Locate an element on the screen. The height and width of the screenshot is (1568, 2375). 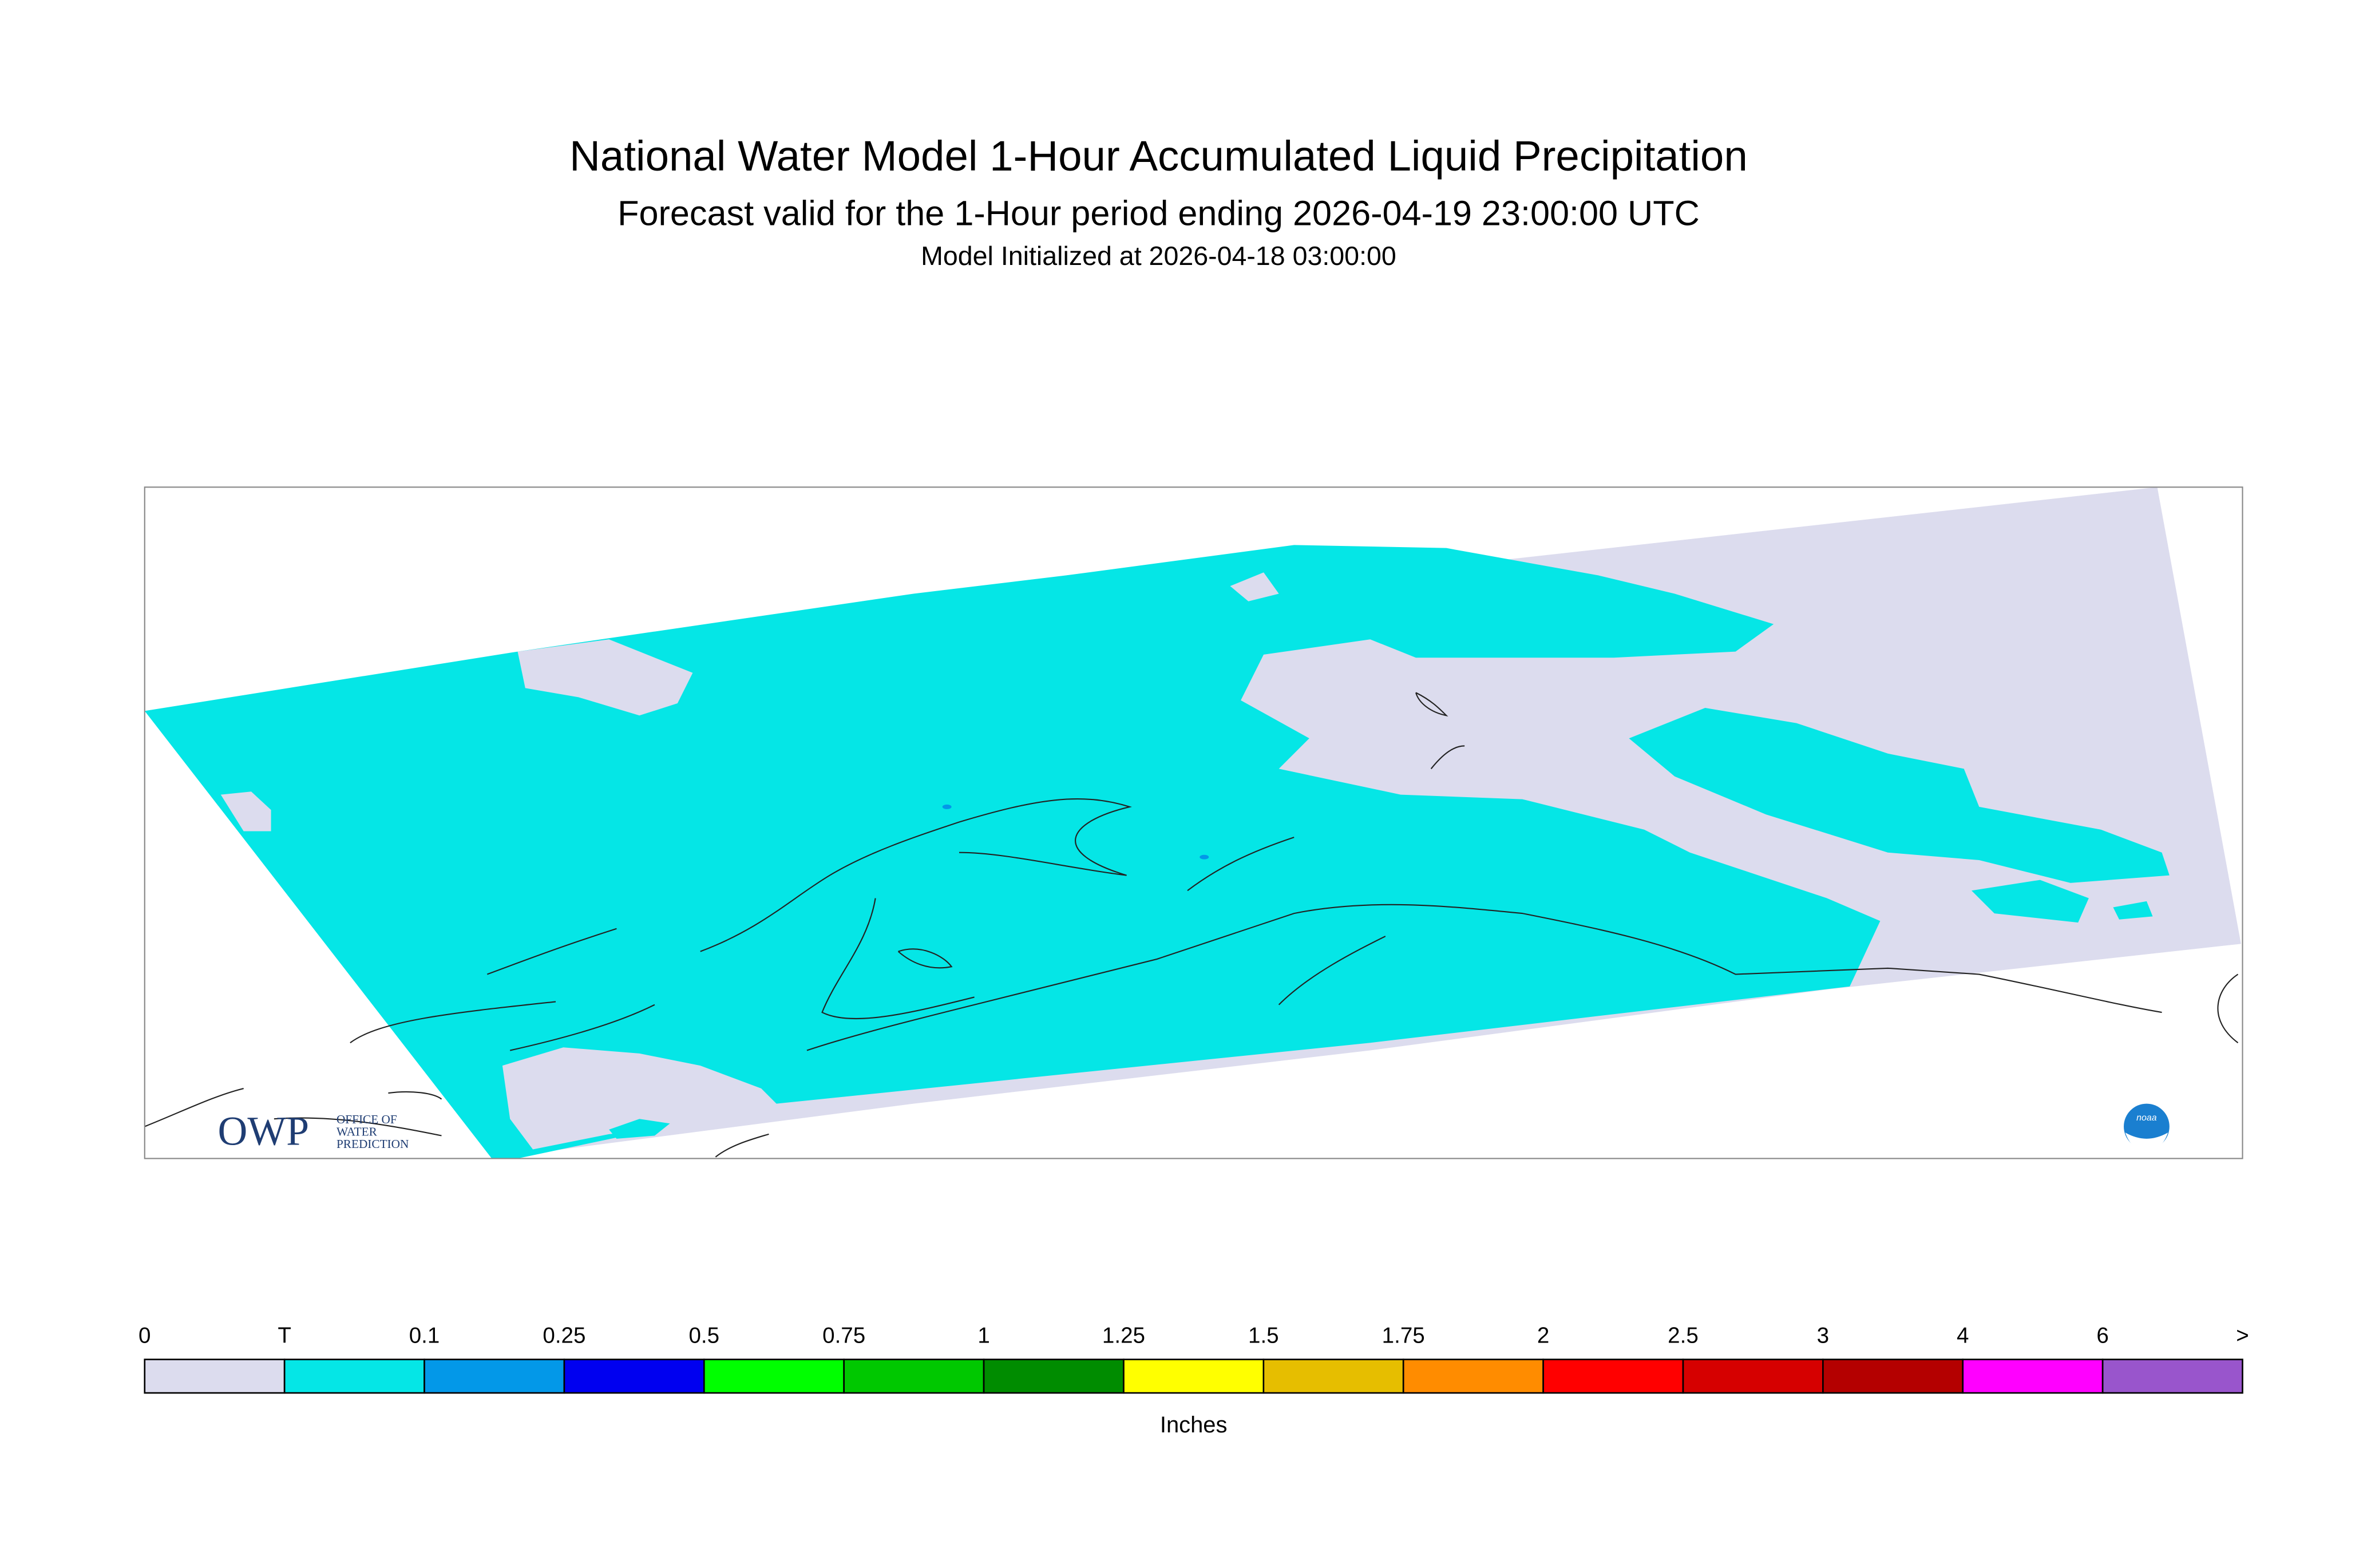
colorbar-label: > is located at coordinates (2243, 1335).